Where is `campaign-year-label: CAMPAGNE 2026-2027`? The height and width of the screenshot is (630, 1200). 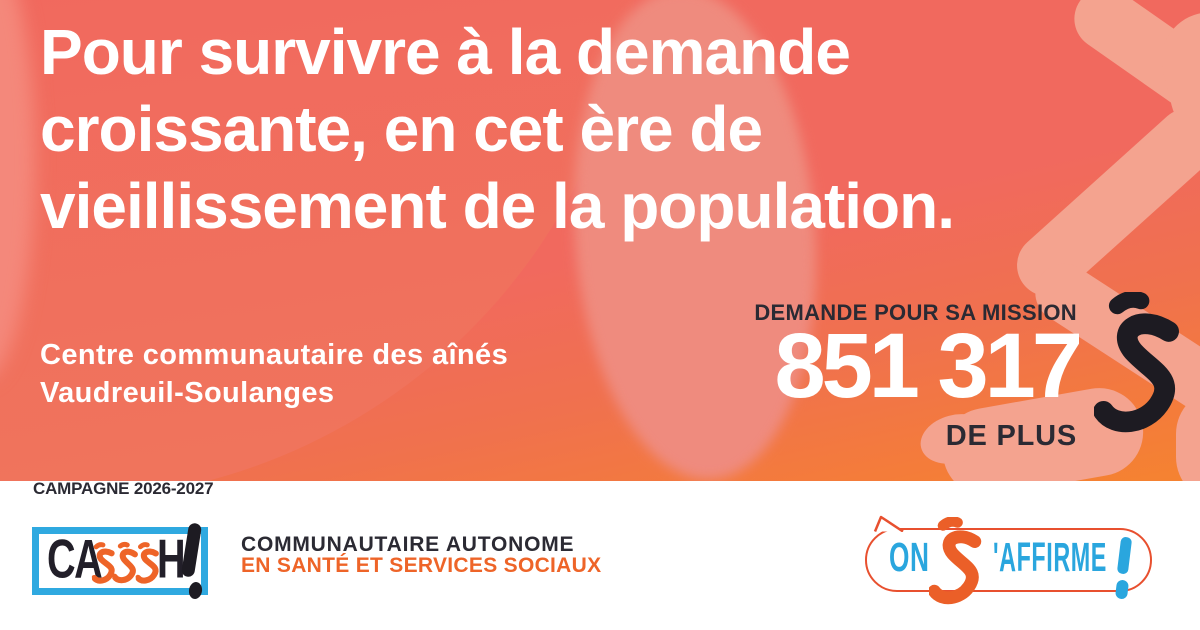 campaign-year-label: CAMPAGNE 2026-2027 is located at coordinates (123, 488).